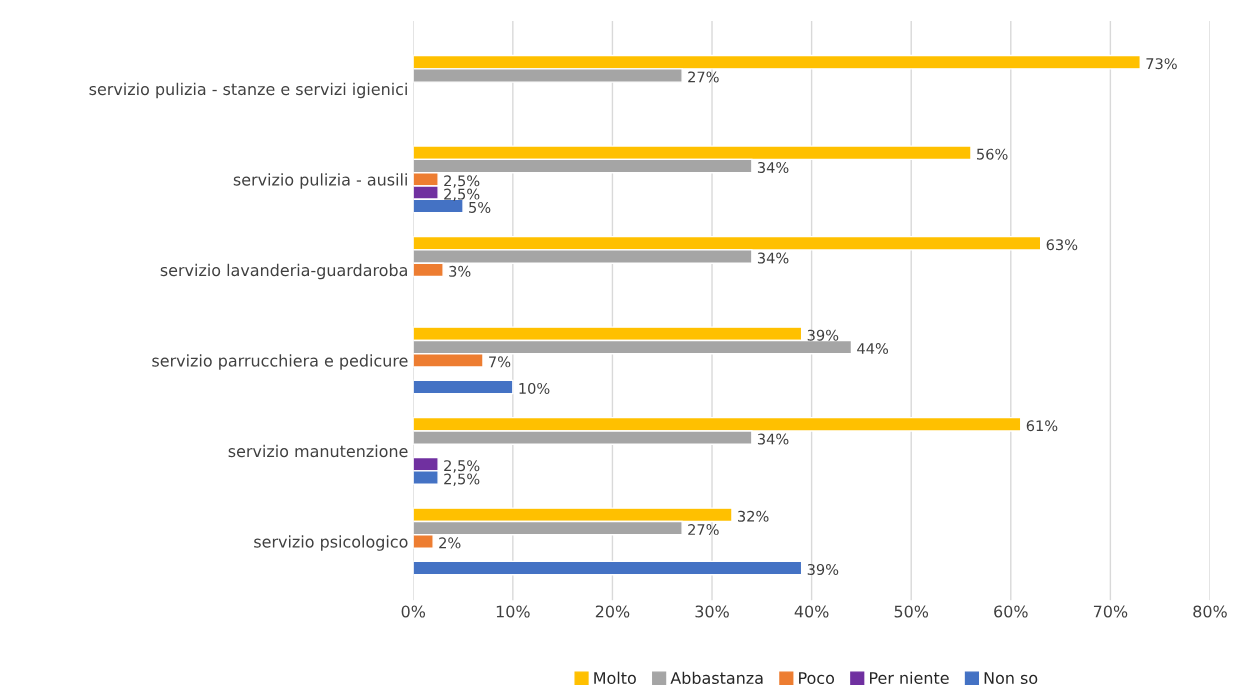 The image size is (1241, 698). What do you see at coordinates (283, 271) in the screenshot?
I see `y-tick-label: servizio lavanderia-guardaroba` at bounding box center [283, 271].